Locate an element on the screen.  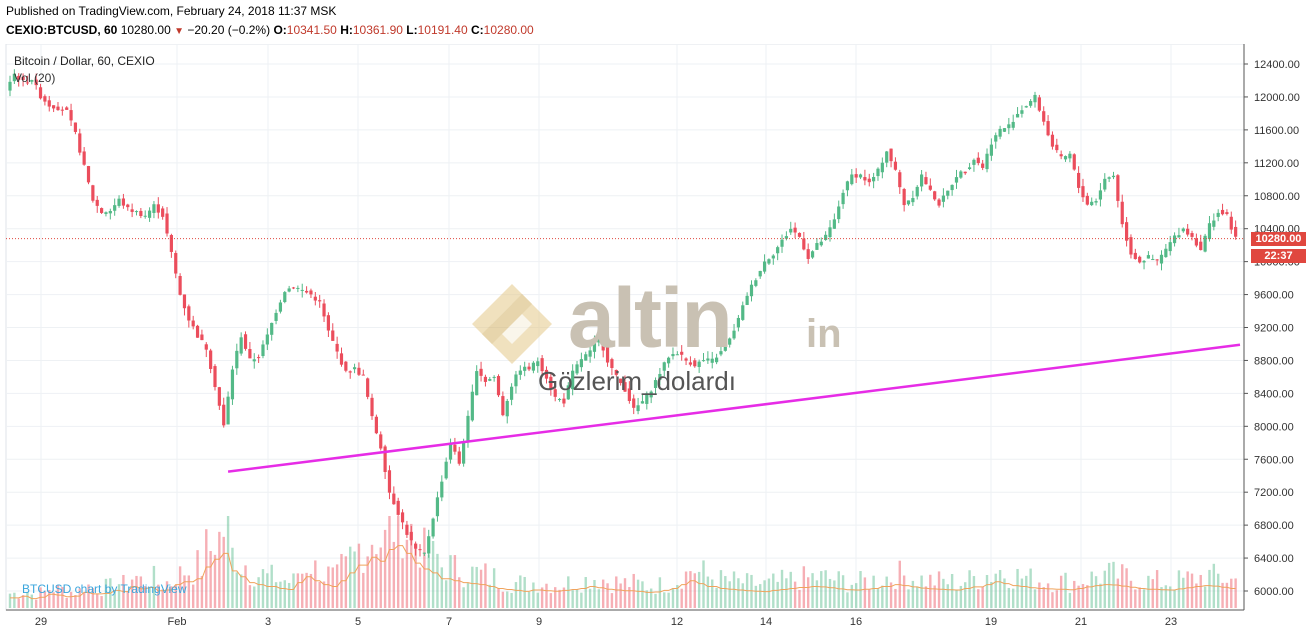
volume-legend: Vol (20) is located at coordinates (35, 78).